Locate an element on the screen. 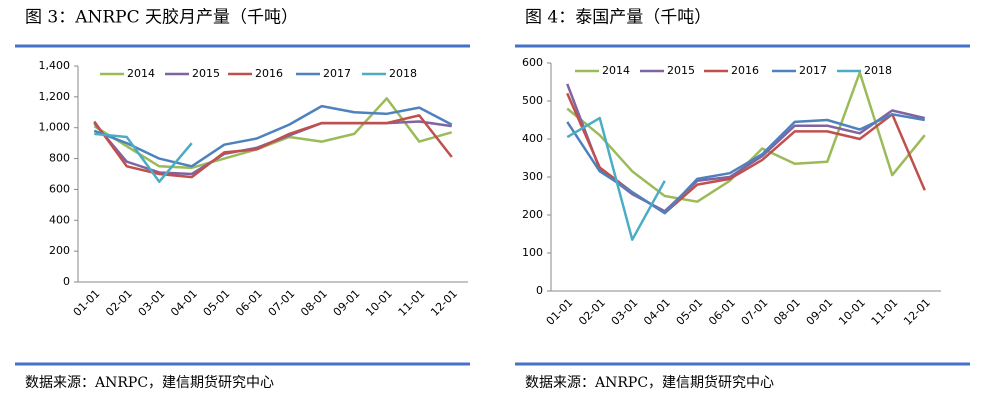 This screenshot has width=995, height=407. y-tick-label: 1,200 is located at coordinates (55, 96).